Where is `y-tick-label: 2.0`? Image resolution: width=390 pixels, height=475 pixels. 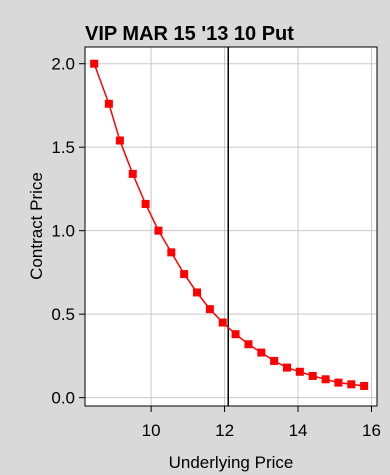 y-tick-label: 2.0 is located at coordinates (63, 64).